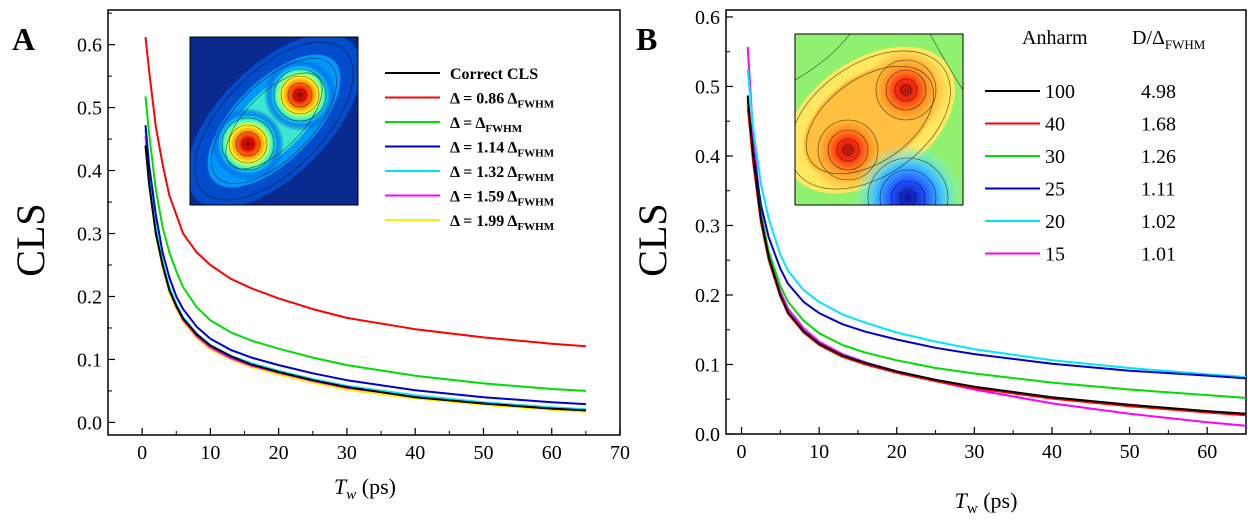  What do you see at coordinates (486, 125) in the screenshot?
I see `legend-label: Δ = ΔFWHM` at bounding box center [486, 125].